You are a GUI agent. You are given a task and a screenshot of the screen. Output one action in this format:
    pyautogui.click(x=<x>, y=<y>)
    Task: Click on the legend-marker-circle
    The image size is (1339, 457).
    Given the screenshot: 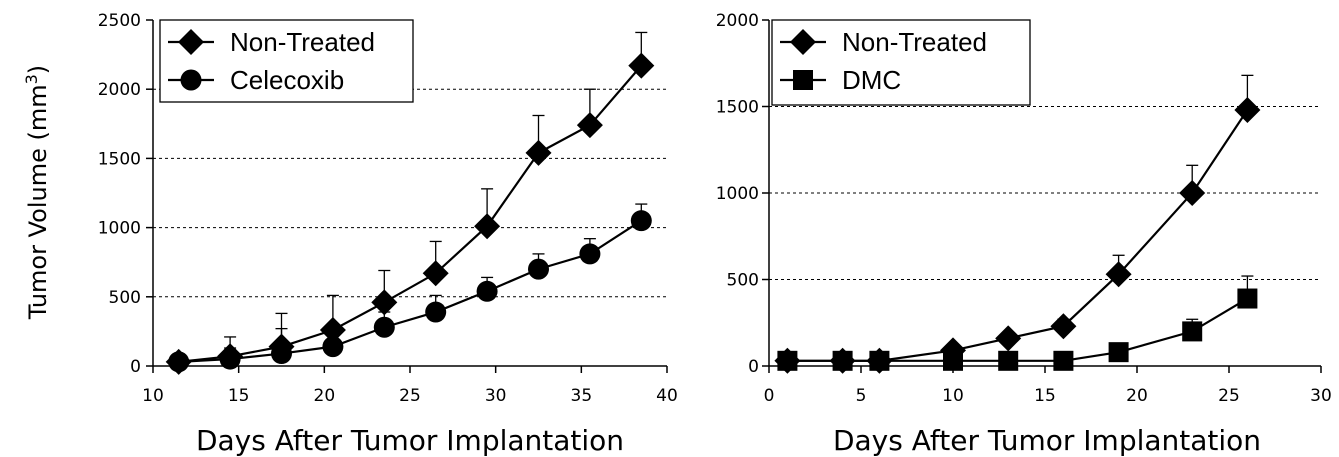 What is the action you would take?
    pyautogui.click(x=191, y=80)
    